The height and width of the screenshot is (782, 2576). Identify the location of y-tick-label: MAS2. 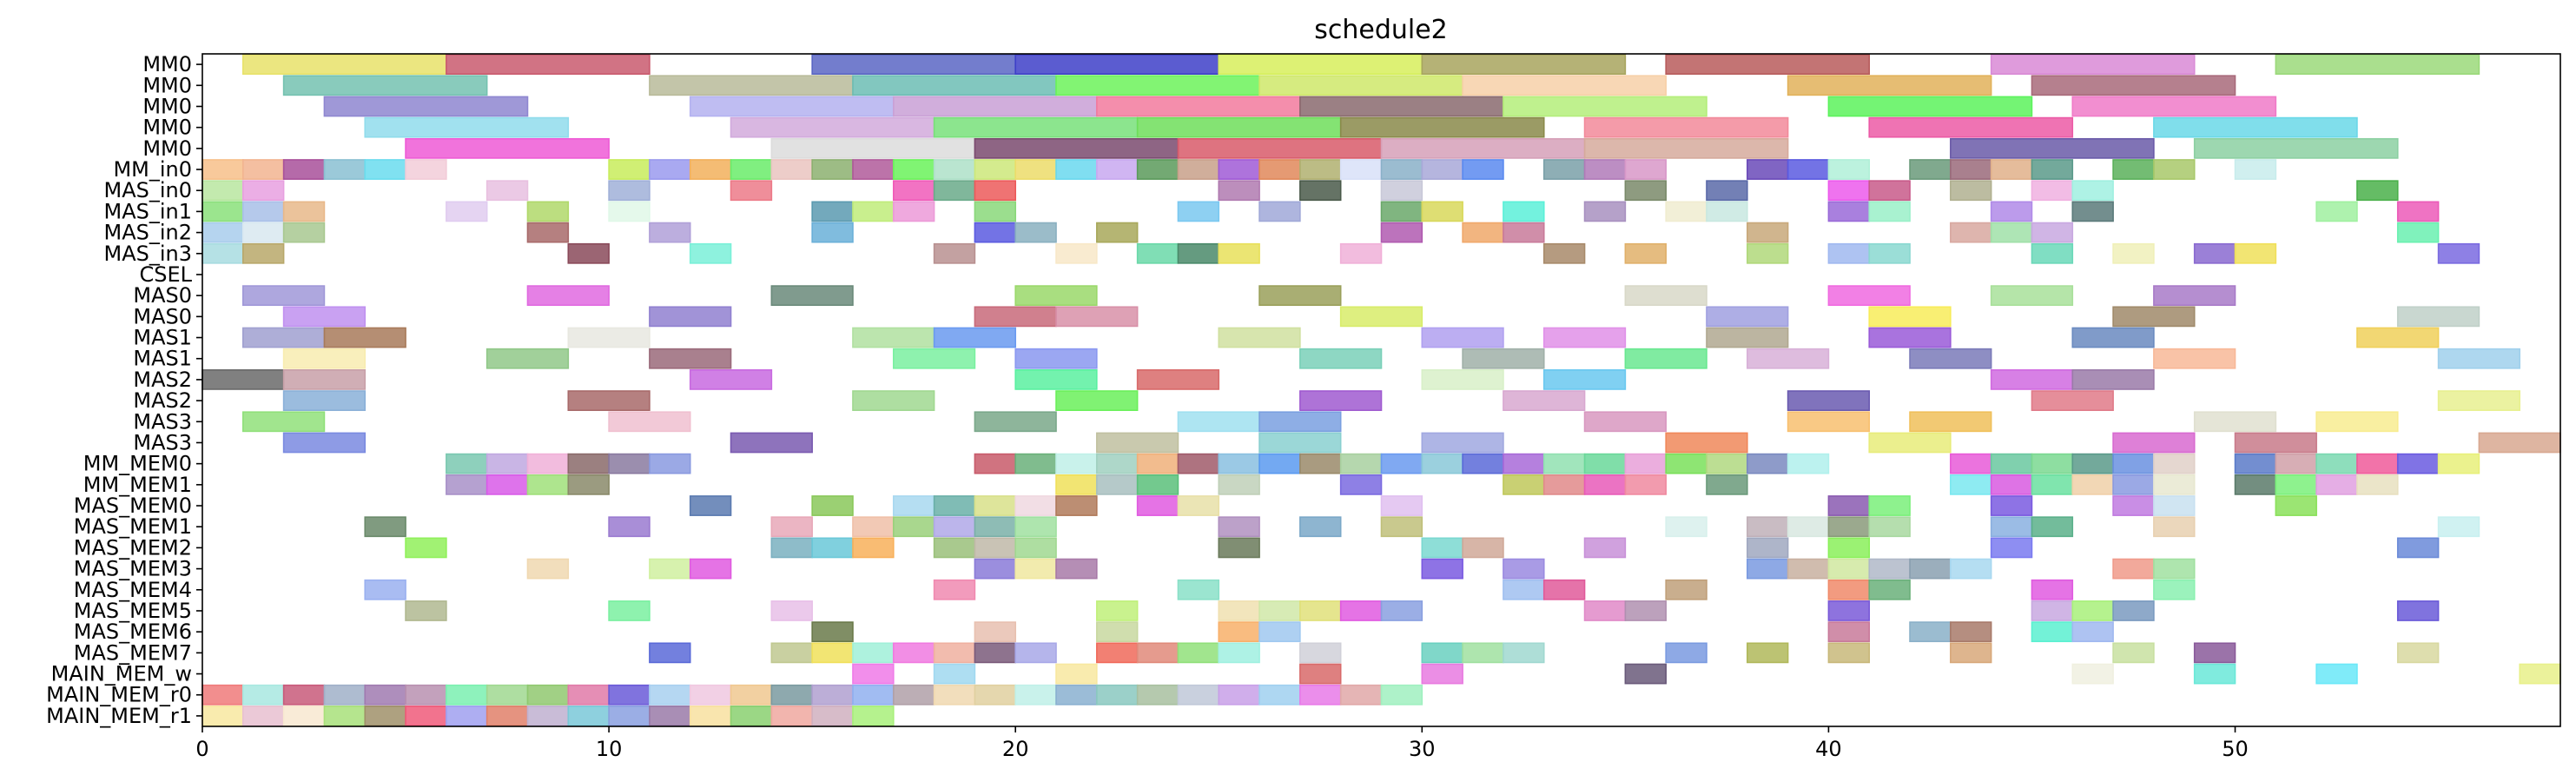
(162, 380).